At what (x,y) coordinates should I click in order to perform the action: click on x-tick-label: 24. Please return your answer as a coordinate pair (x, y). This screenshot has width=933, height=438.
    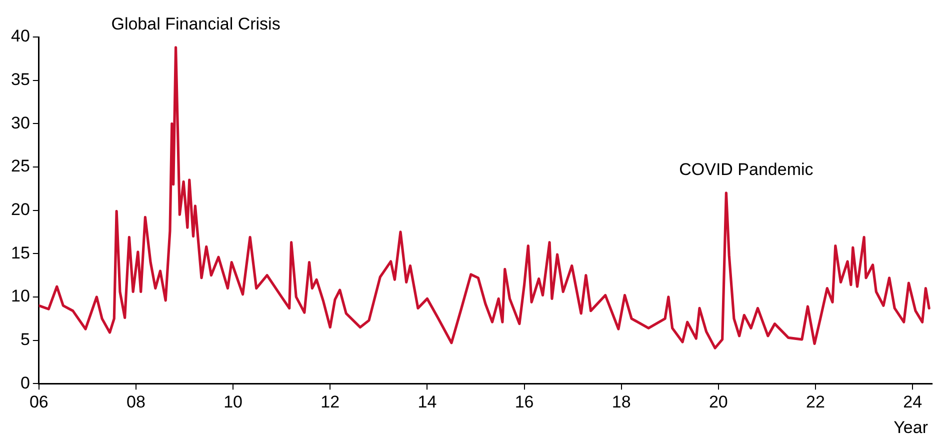
    Looking at the image, I should click on (912, 402).